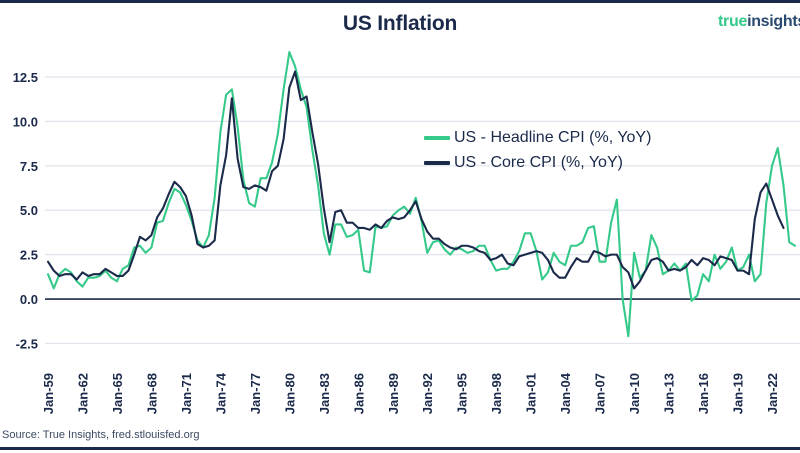 Image resolution: width=800 pixels, height=453 pixels. I want to click on x-axis-tick-label: Jan-65, so click(117, 393).